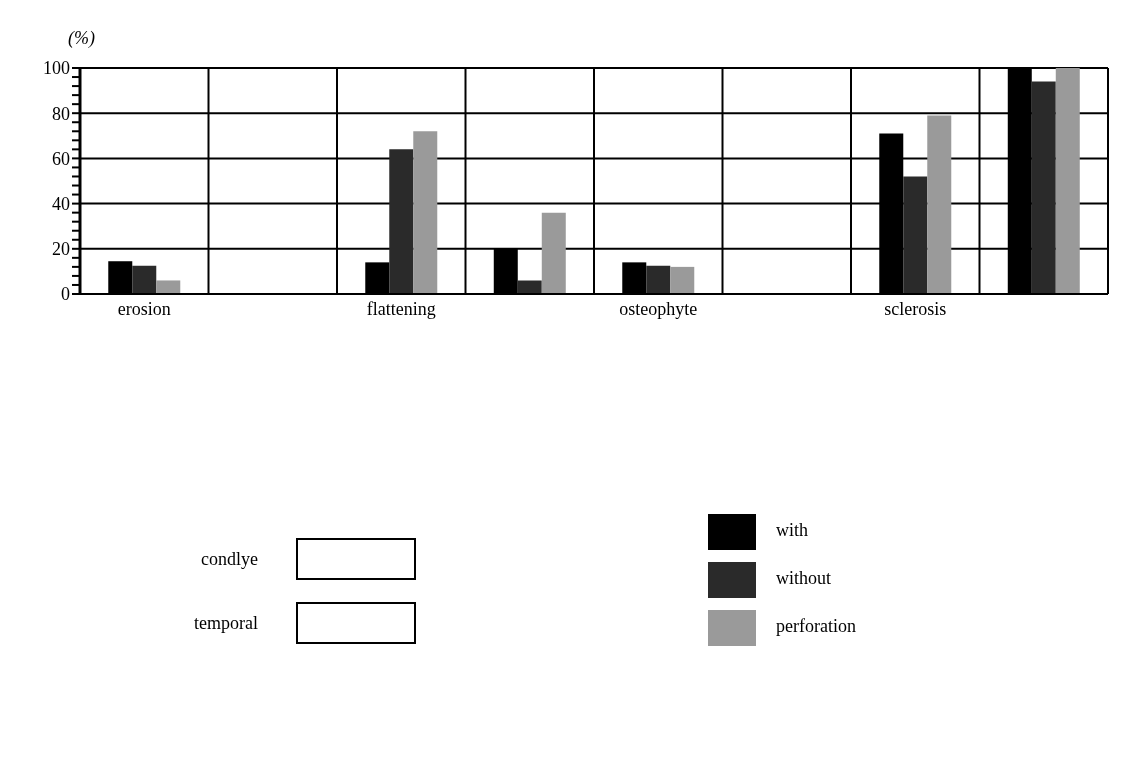 Image resolution: width=1122 pixels, height=762 pixels. I want to click on text: temporal, so click(225, 623).